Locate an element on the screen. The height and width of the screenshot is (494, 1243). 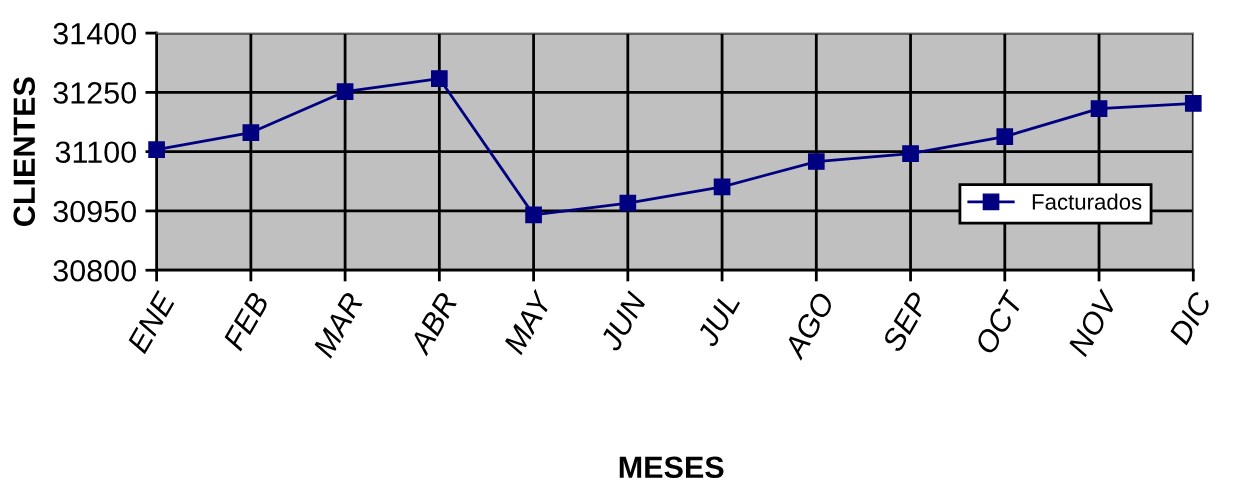
x-tick-label: JUL is located at coordinates (718, 320).